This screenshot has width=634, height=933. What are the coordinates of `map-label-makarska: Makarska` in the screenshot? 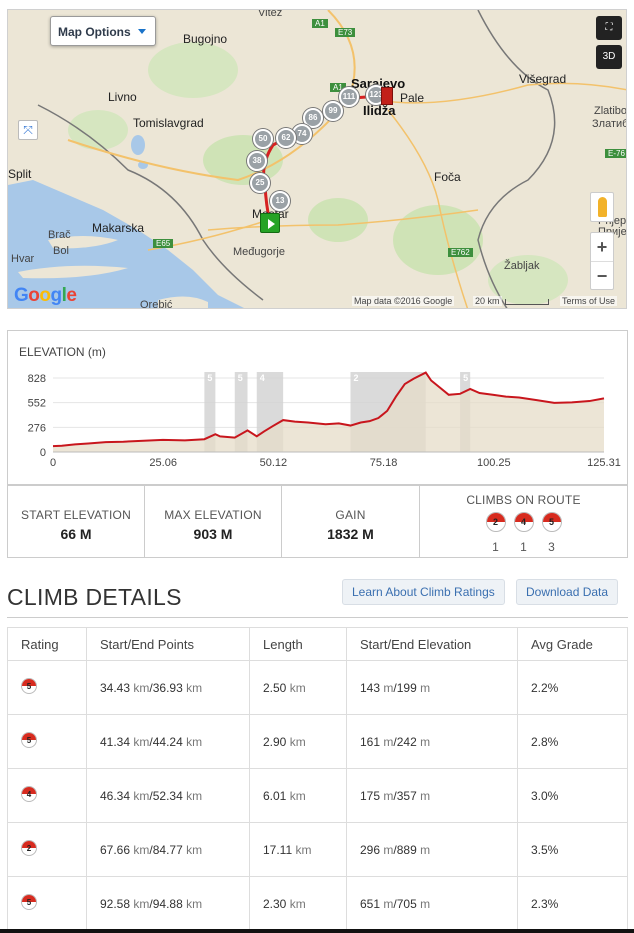 It's located at (118, 228).